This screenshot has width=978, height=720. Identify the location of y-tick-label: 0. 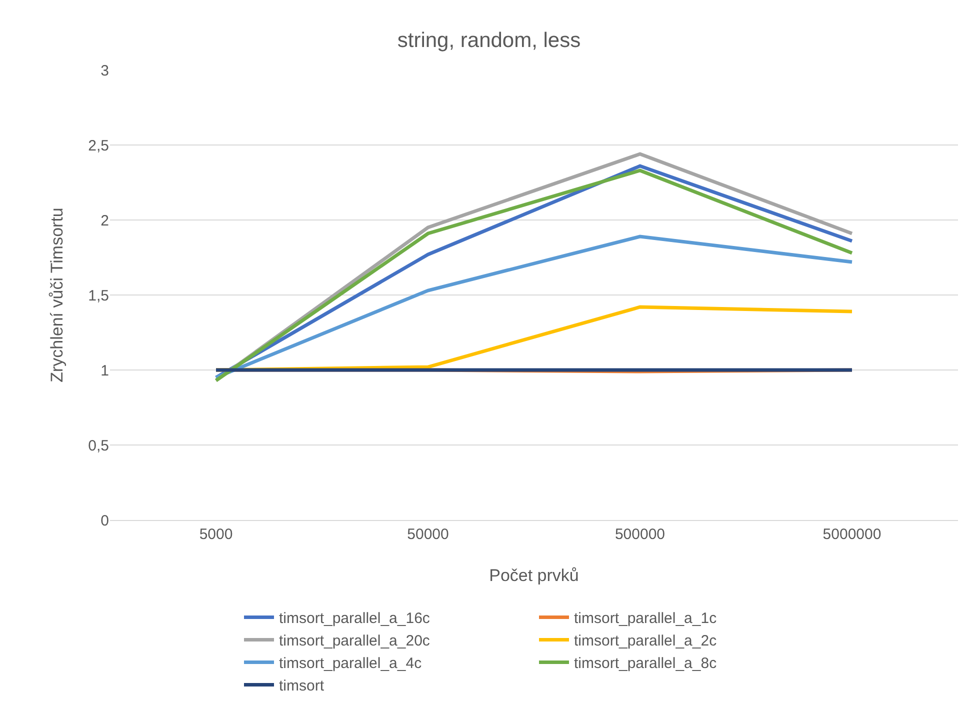
(104, 521).